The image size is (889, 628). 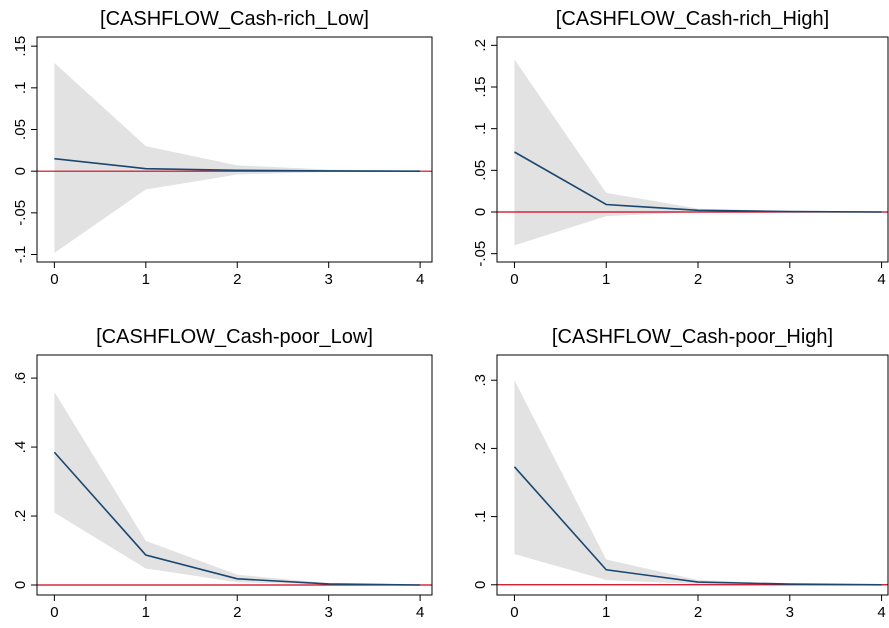 What do you see at coordinates (20, 378) in the screenshot?
I see `y-tick-label: .6` at bounding box center [20, 378].